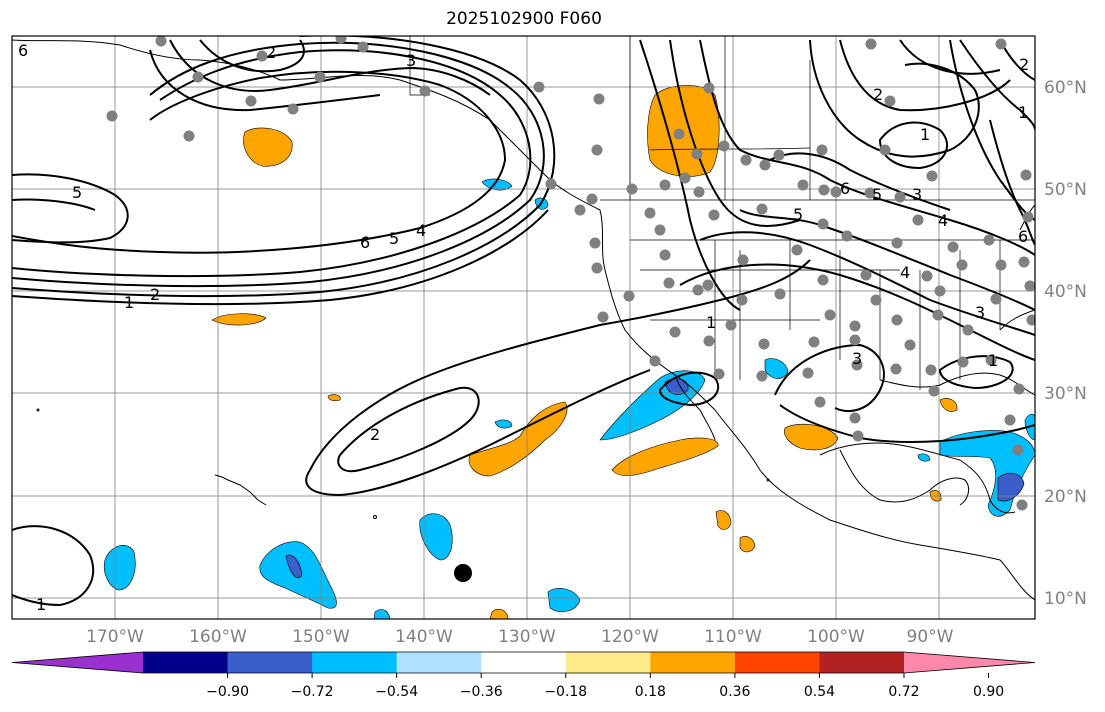 The width and height of the screenshot is (1105, 712). I want to click on colorbar-tick-label: 0.36, so click(734, 692).